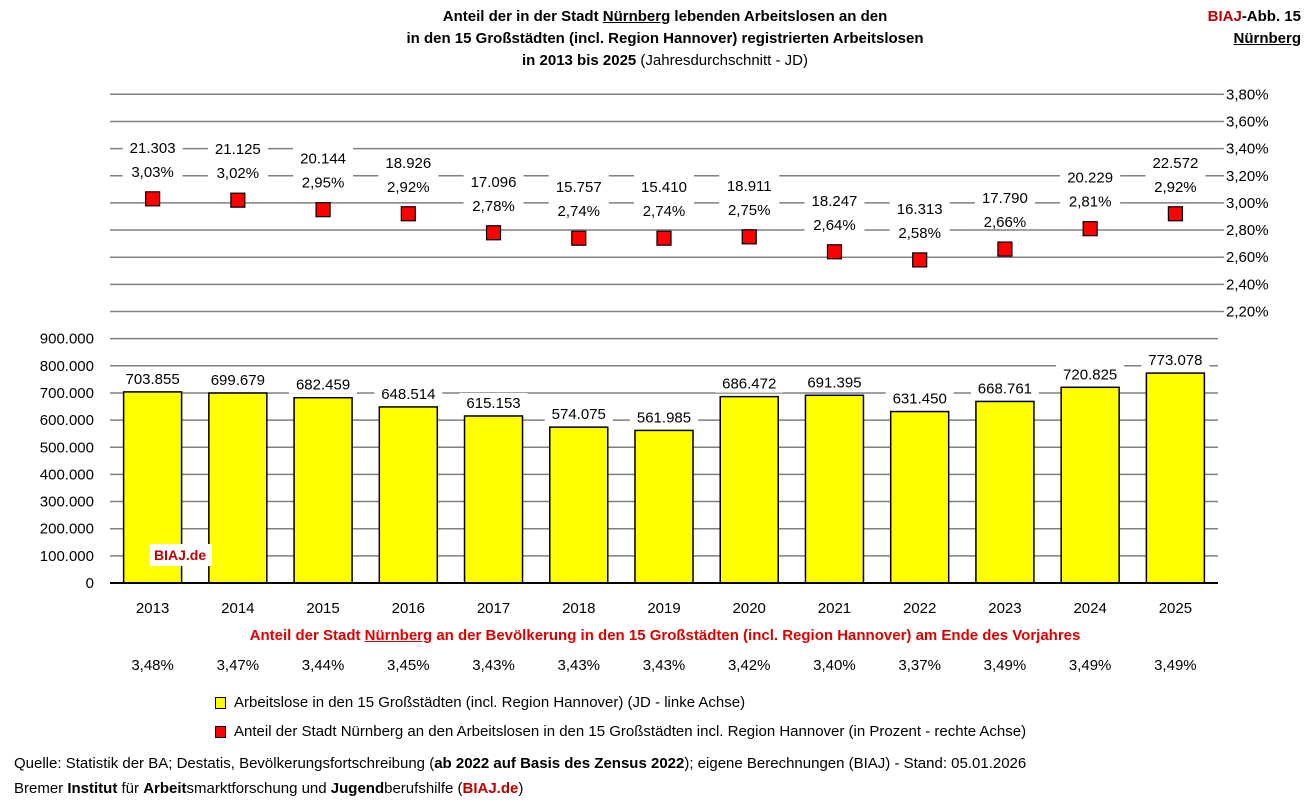 This screenshot has width=1315, height=808. I want to click on marker-count-label: 15.410, so click(664, 187).